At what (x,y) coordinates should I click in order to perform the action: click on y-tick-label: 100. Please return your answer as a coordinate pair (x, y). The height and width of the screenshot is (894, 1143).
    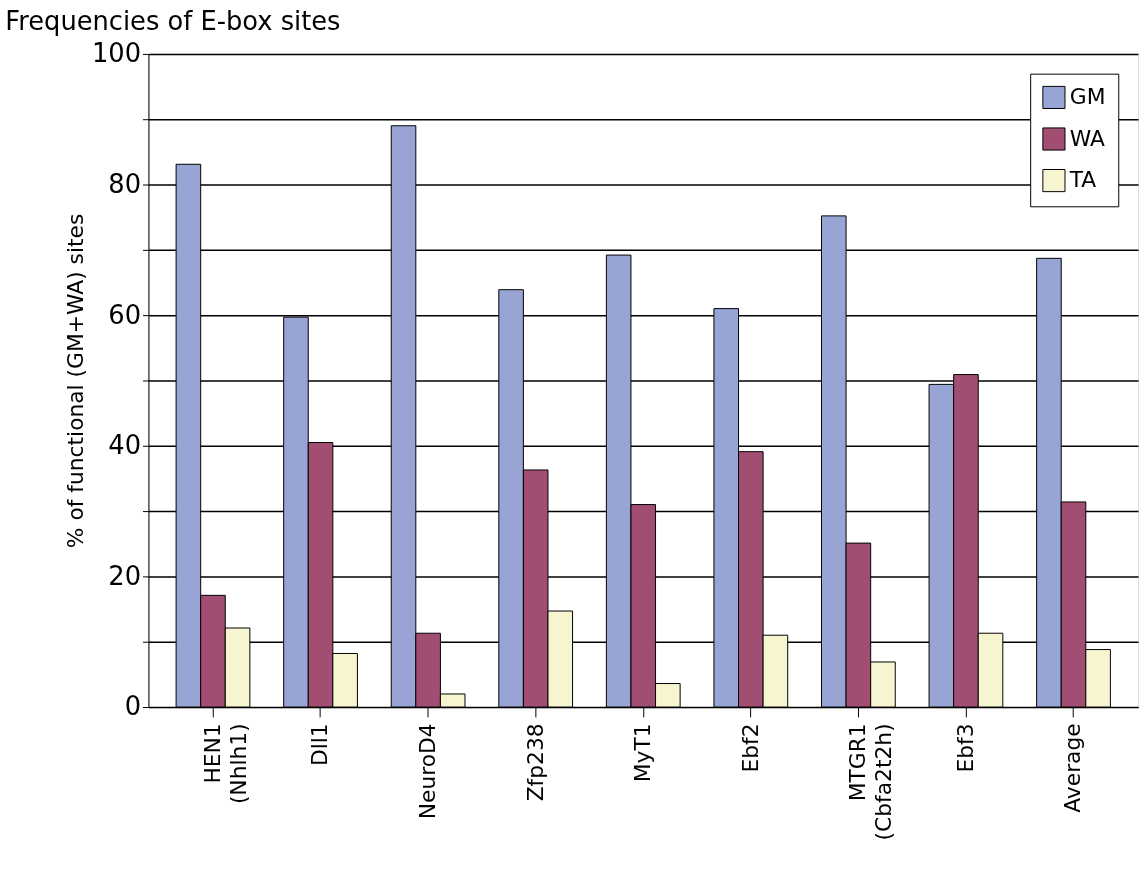
    Looking at the image, I should click on (116, 53).